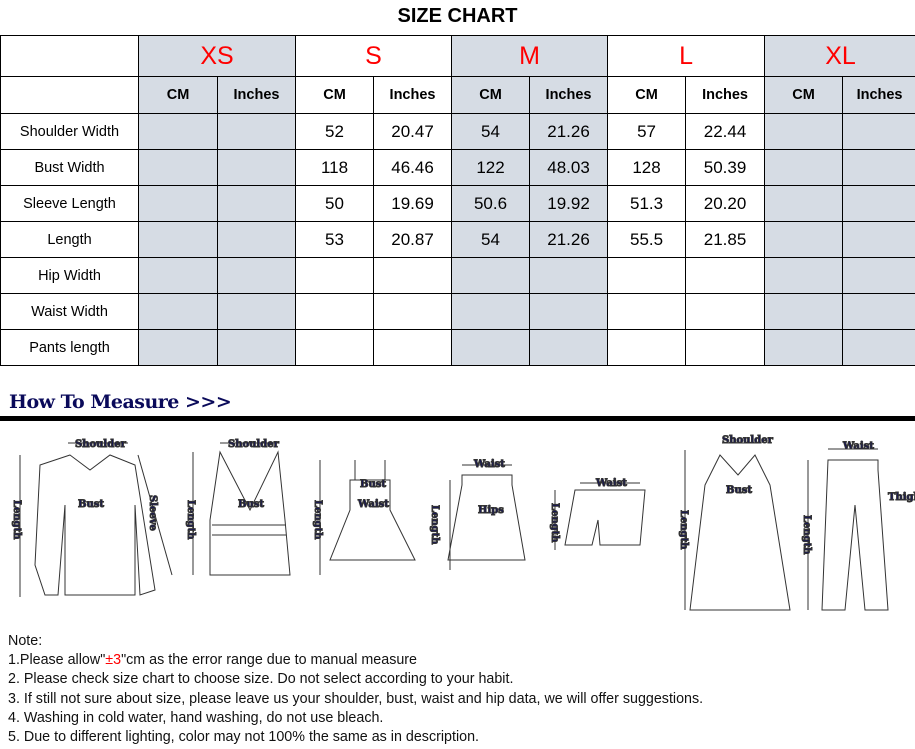  I want to click on shorts-diagram, so click(600, 516).